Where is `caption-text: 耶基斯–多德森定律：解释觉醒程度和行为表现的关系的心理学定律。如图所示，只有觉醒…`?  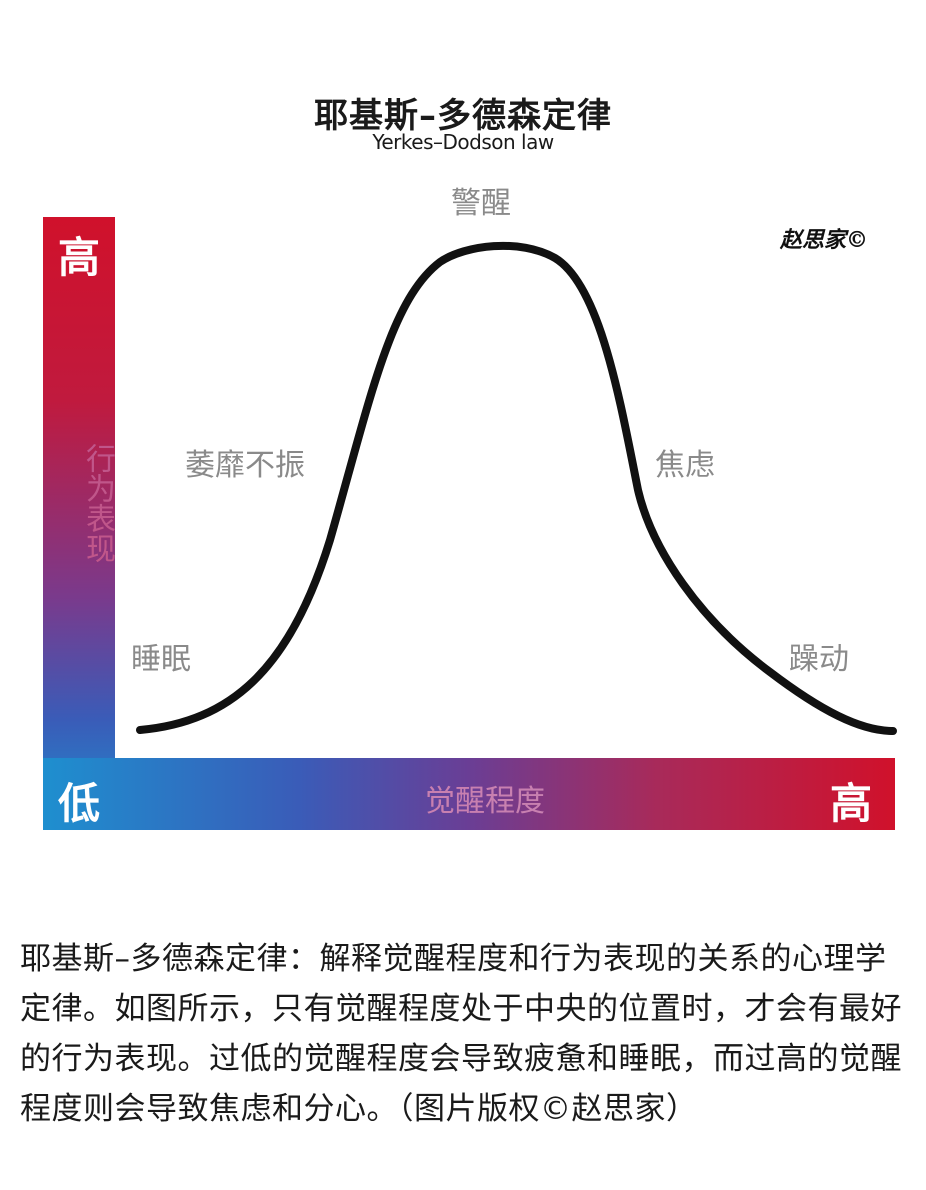
caption-text: 耶基斯–多德森定律：解释觉醒程度和行为表现的关系的心理学定律。如图所示，只有觉醒… is located at coordinates (461, 1034).